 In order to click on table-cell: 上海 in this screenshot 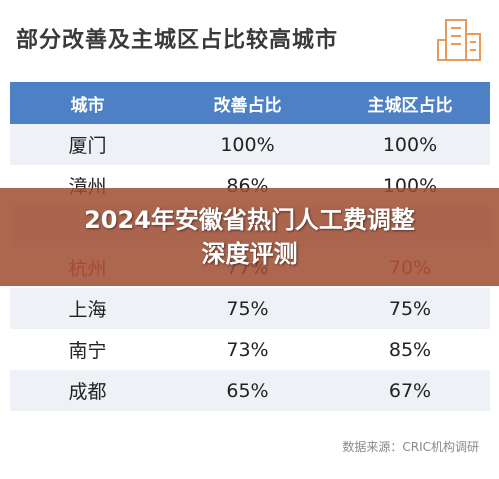, I will do `click(87, 310)`.